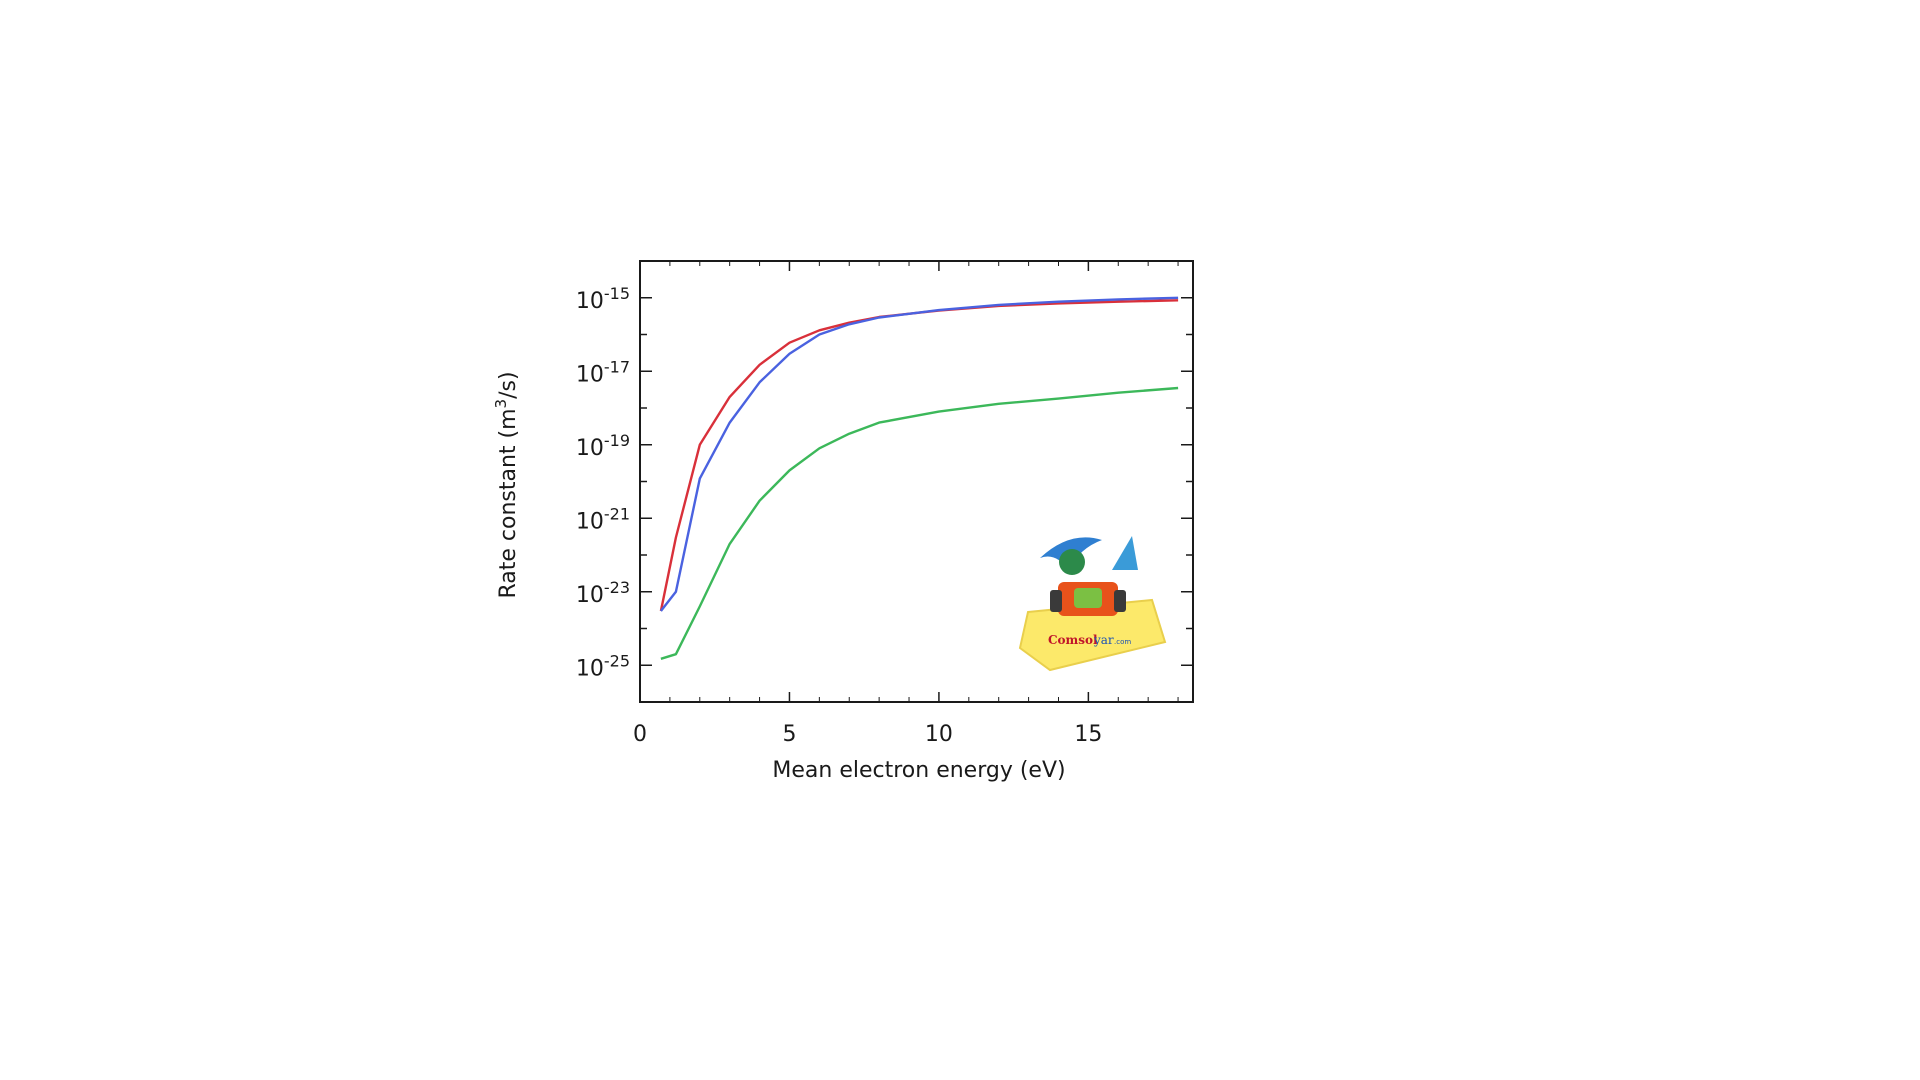  I want to click on logo-text-brand2: yar, so click(1103, 640).